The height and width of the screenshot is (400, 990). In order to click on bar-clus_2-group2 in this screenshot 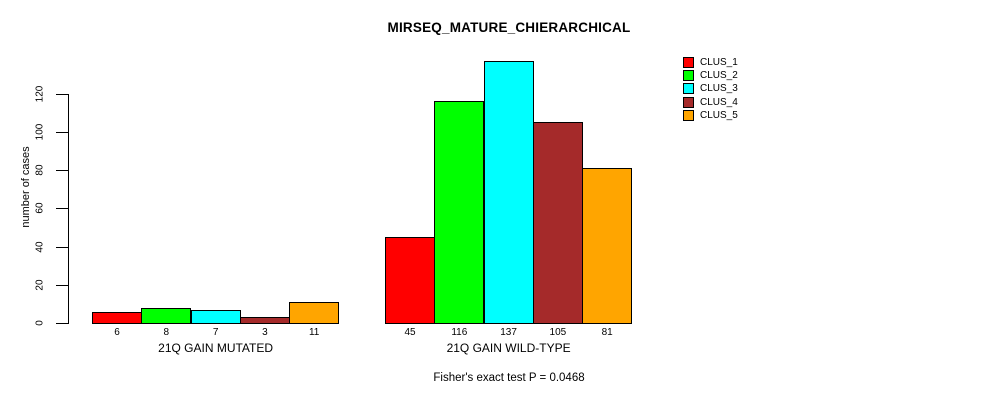, I will do `click(459, 212)`.